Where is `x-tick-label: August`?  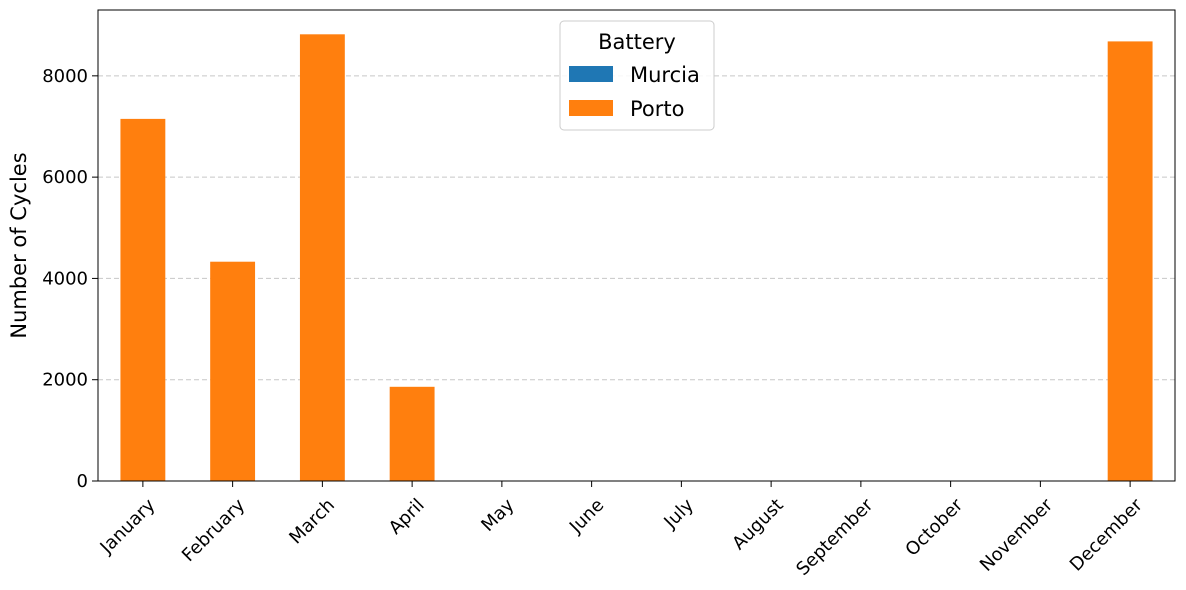 x-tick-label: August is located at coordinates (757, 524).